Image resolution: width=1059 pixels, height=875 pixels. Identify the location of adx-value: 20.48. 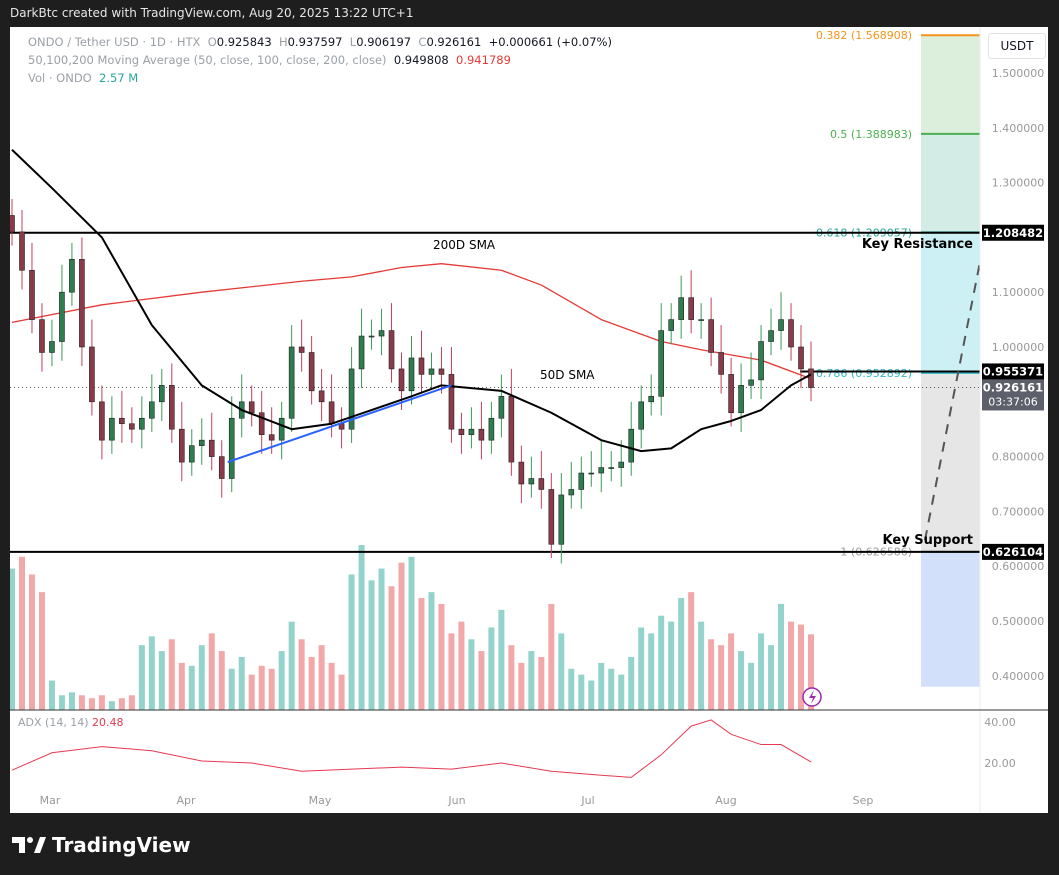
(108, 722).